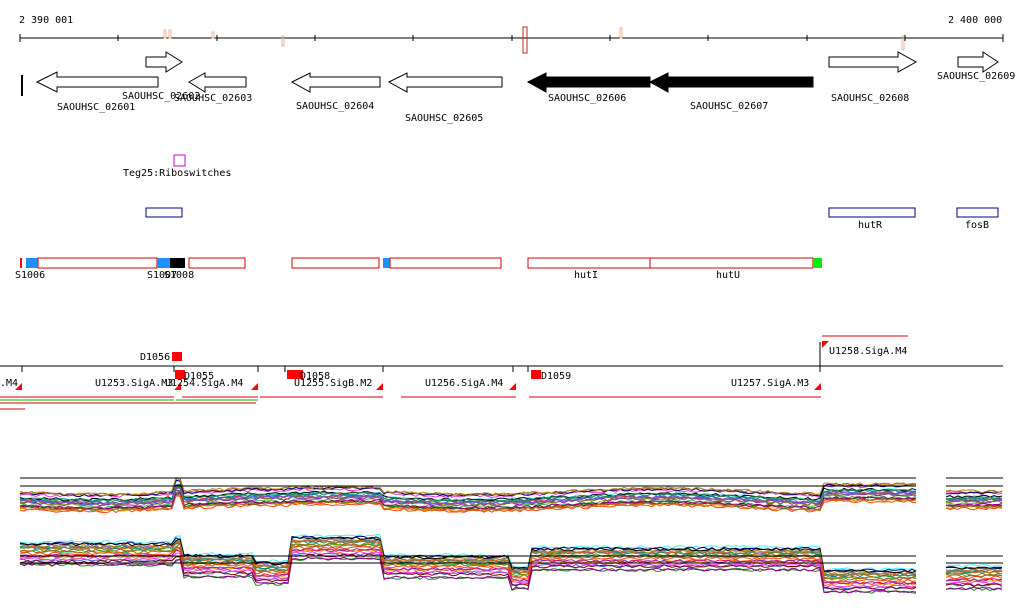  Describe the element at coordinates (976, 66) in the screenshot. I see `gene-arrow: SAOUHSC_02609` at that location.